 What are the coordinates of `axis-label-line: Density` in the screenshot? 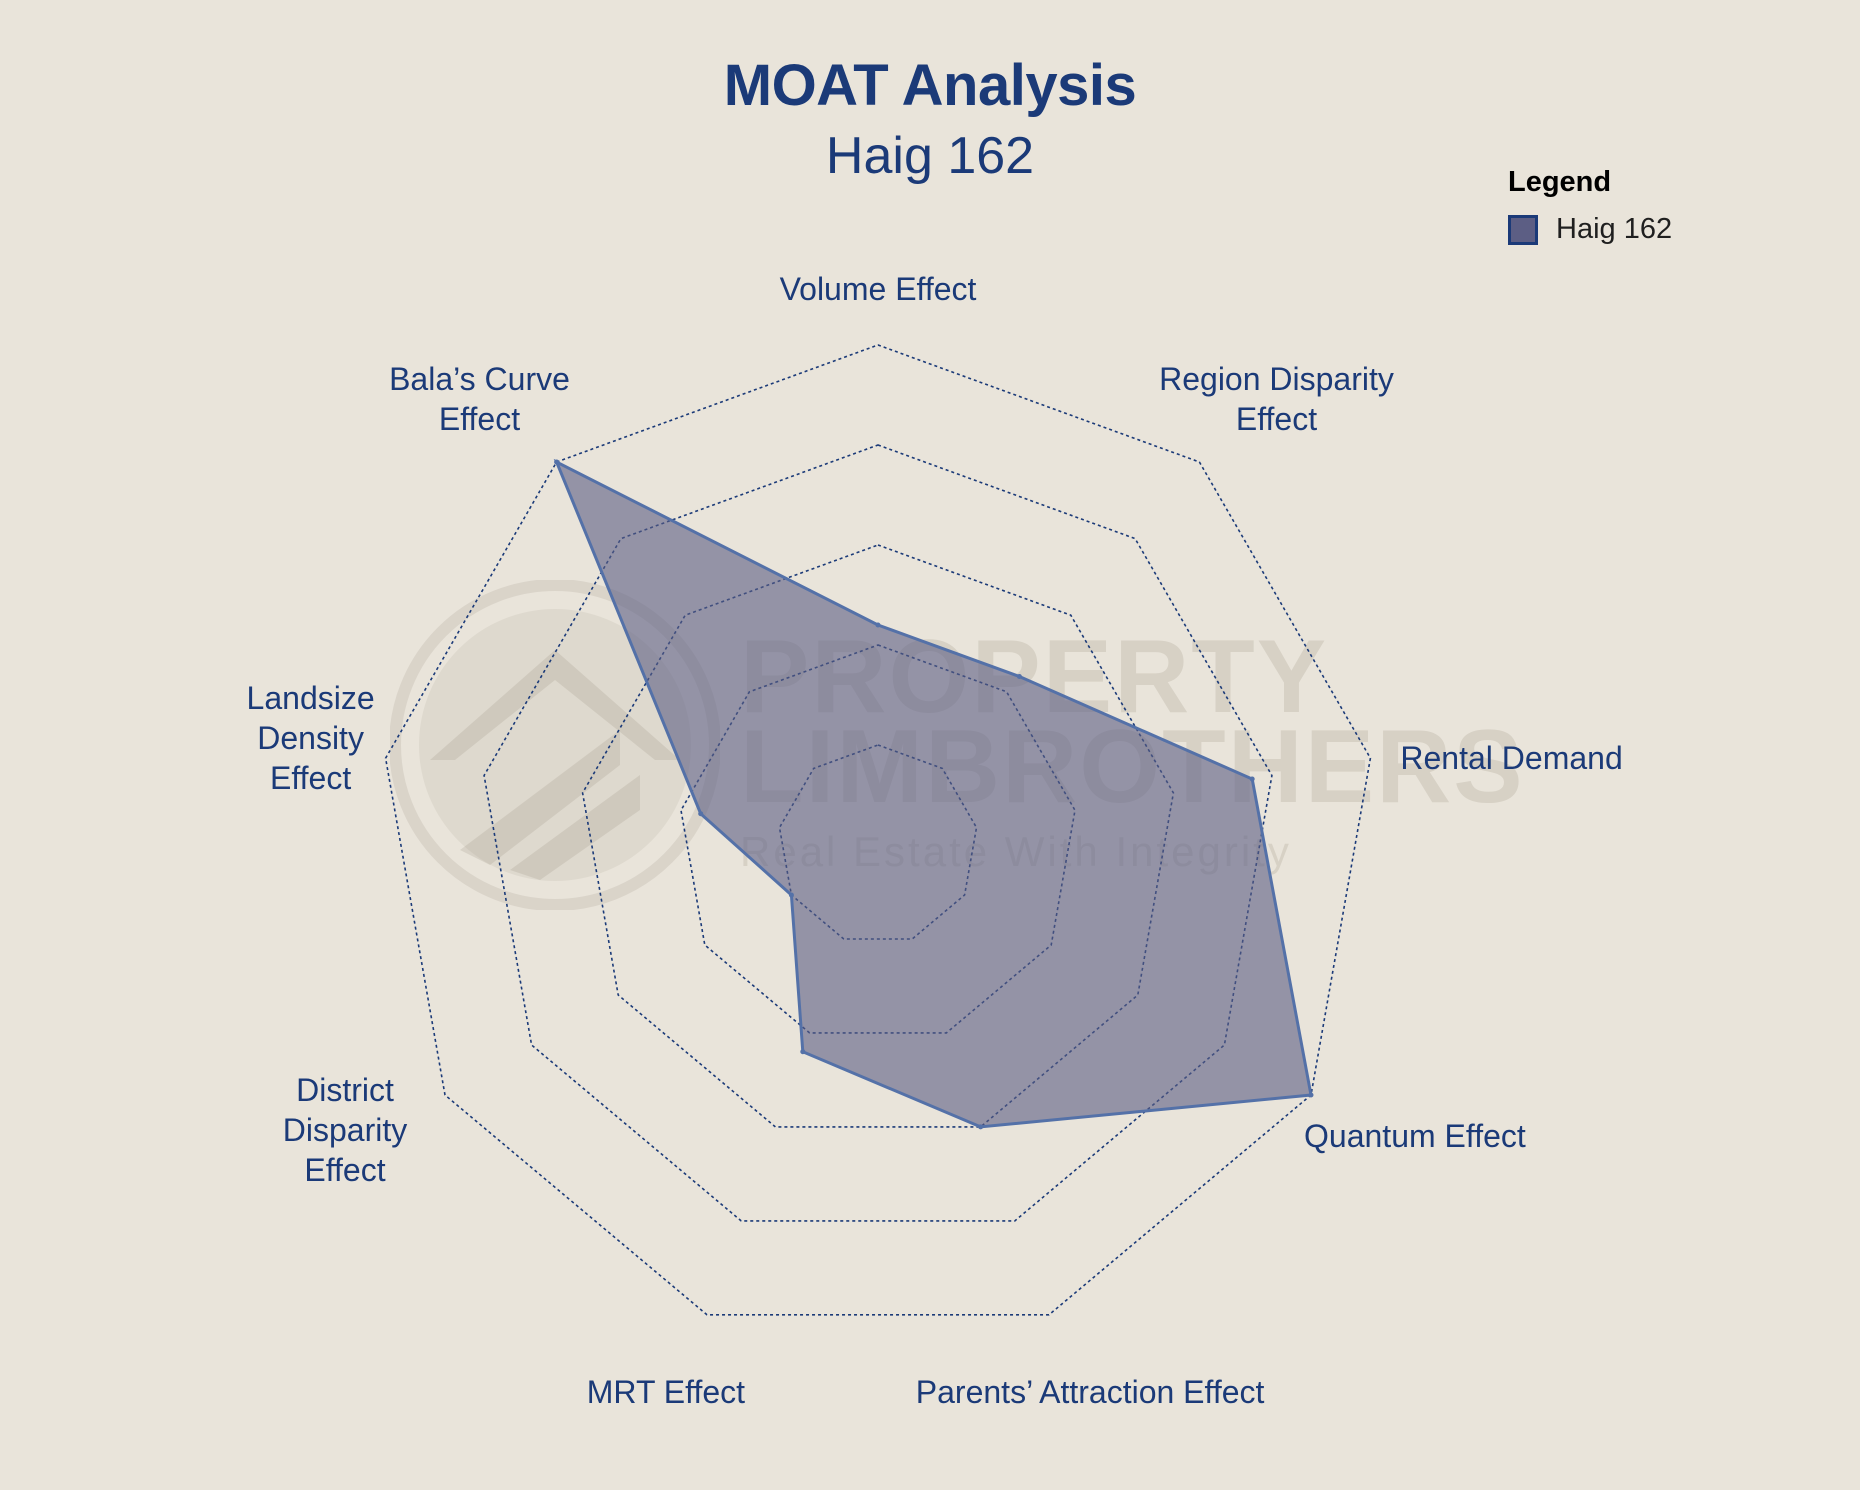 It's located at (310, 738).